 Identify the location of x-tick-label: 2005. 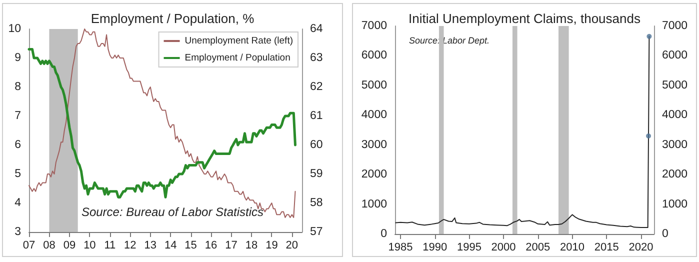
(538, 248).